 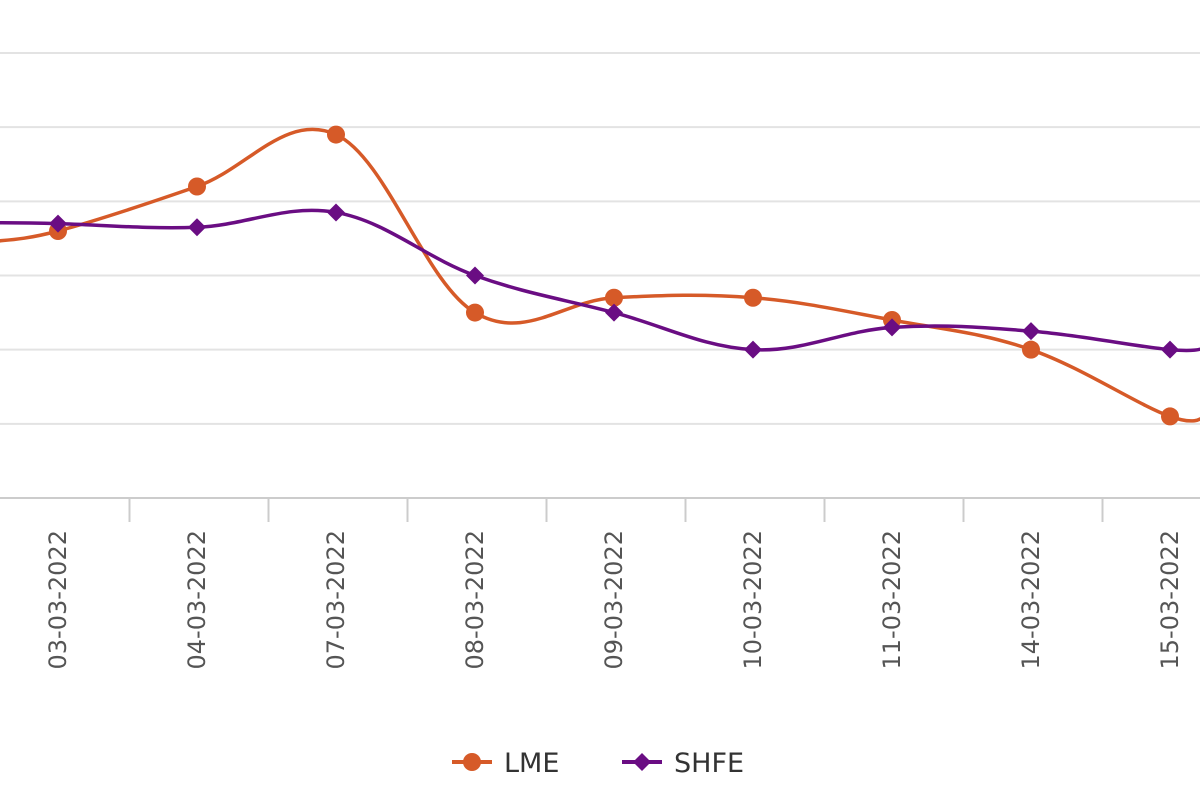 What do you see at coordinates (892, 599) in the screenshot?
I see `x-tick-label: 11-03-2022` at bounding box center [892, 599].